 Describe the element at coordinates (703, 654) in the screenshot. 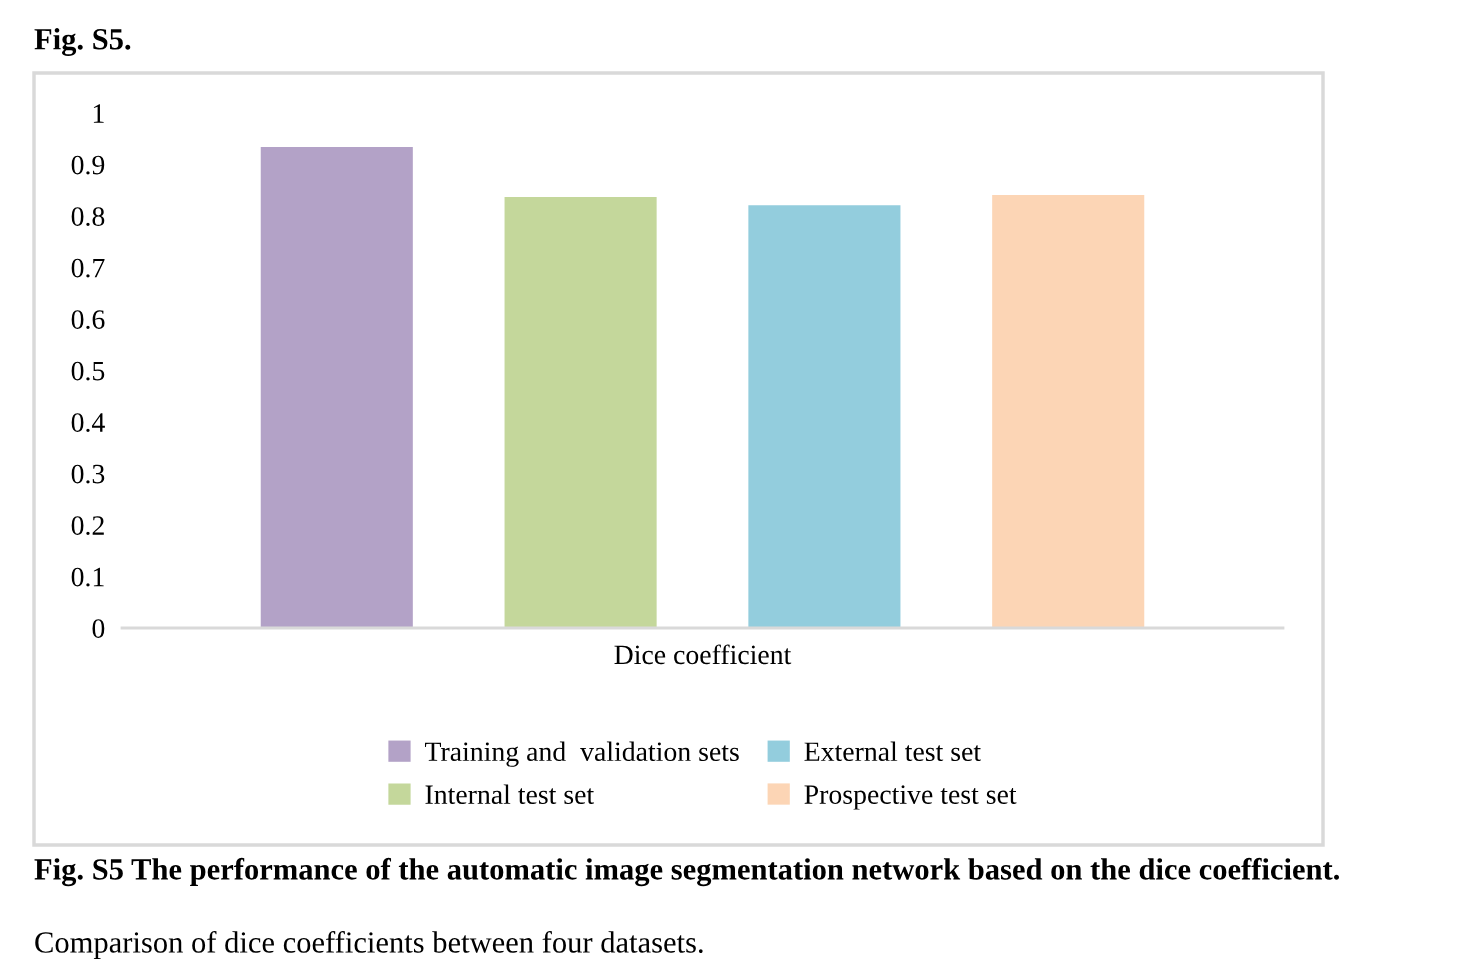

I see `x-tick-label: Dice coefficient` at that location.